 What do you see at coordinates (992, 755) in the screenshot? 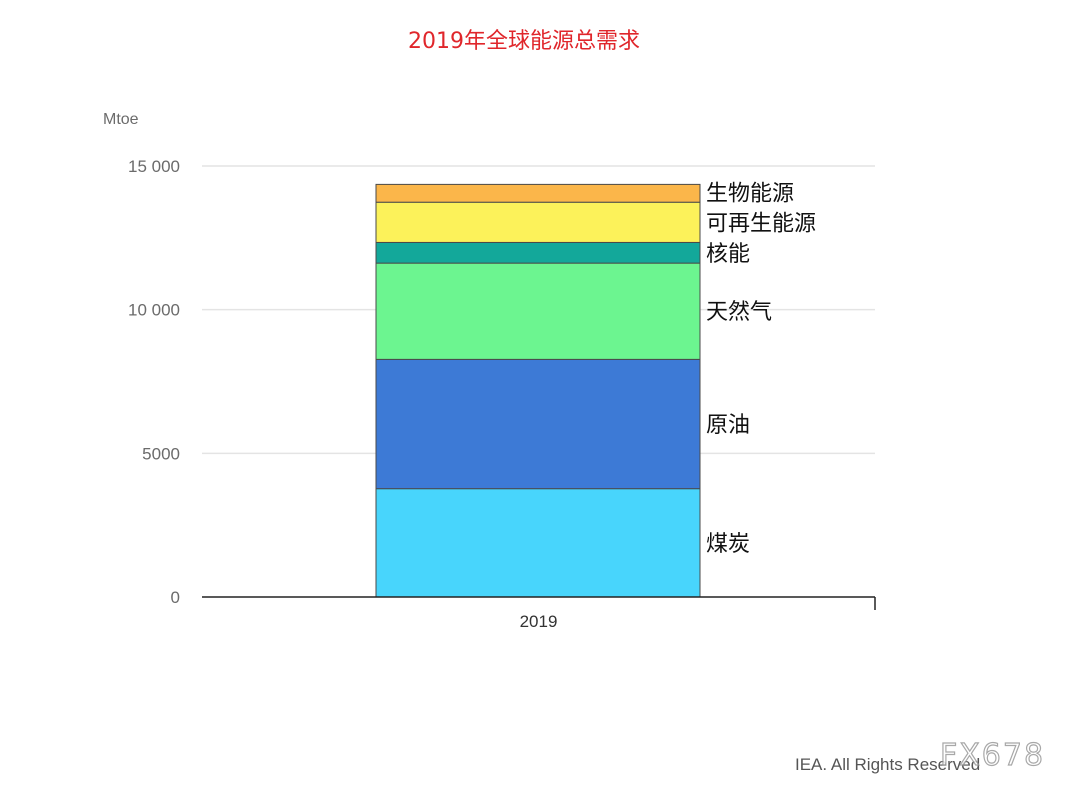
I see `watermark-logo: FX678` at bounding box center [992, 755].